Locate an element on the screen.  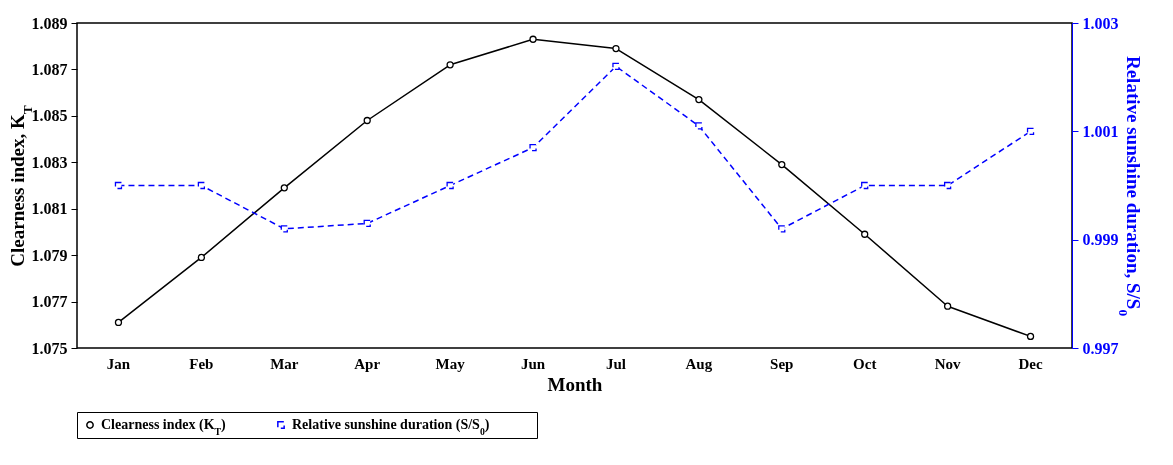
x-axis-title: Month is located at coordinates (575, 384).